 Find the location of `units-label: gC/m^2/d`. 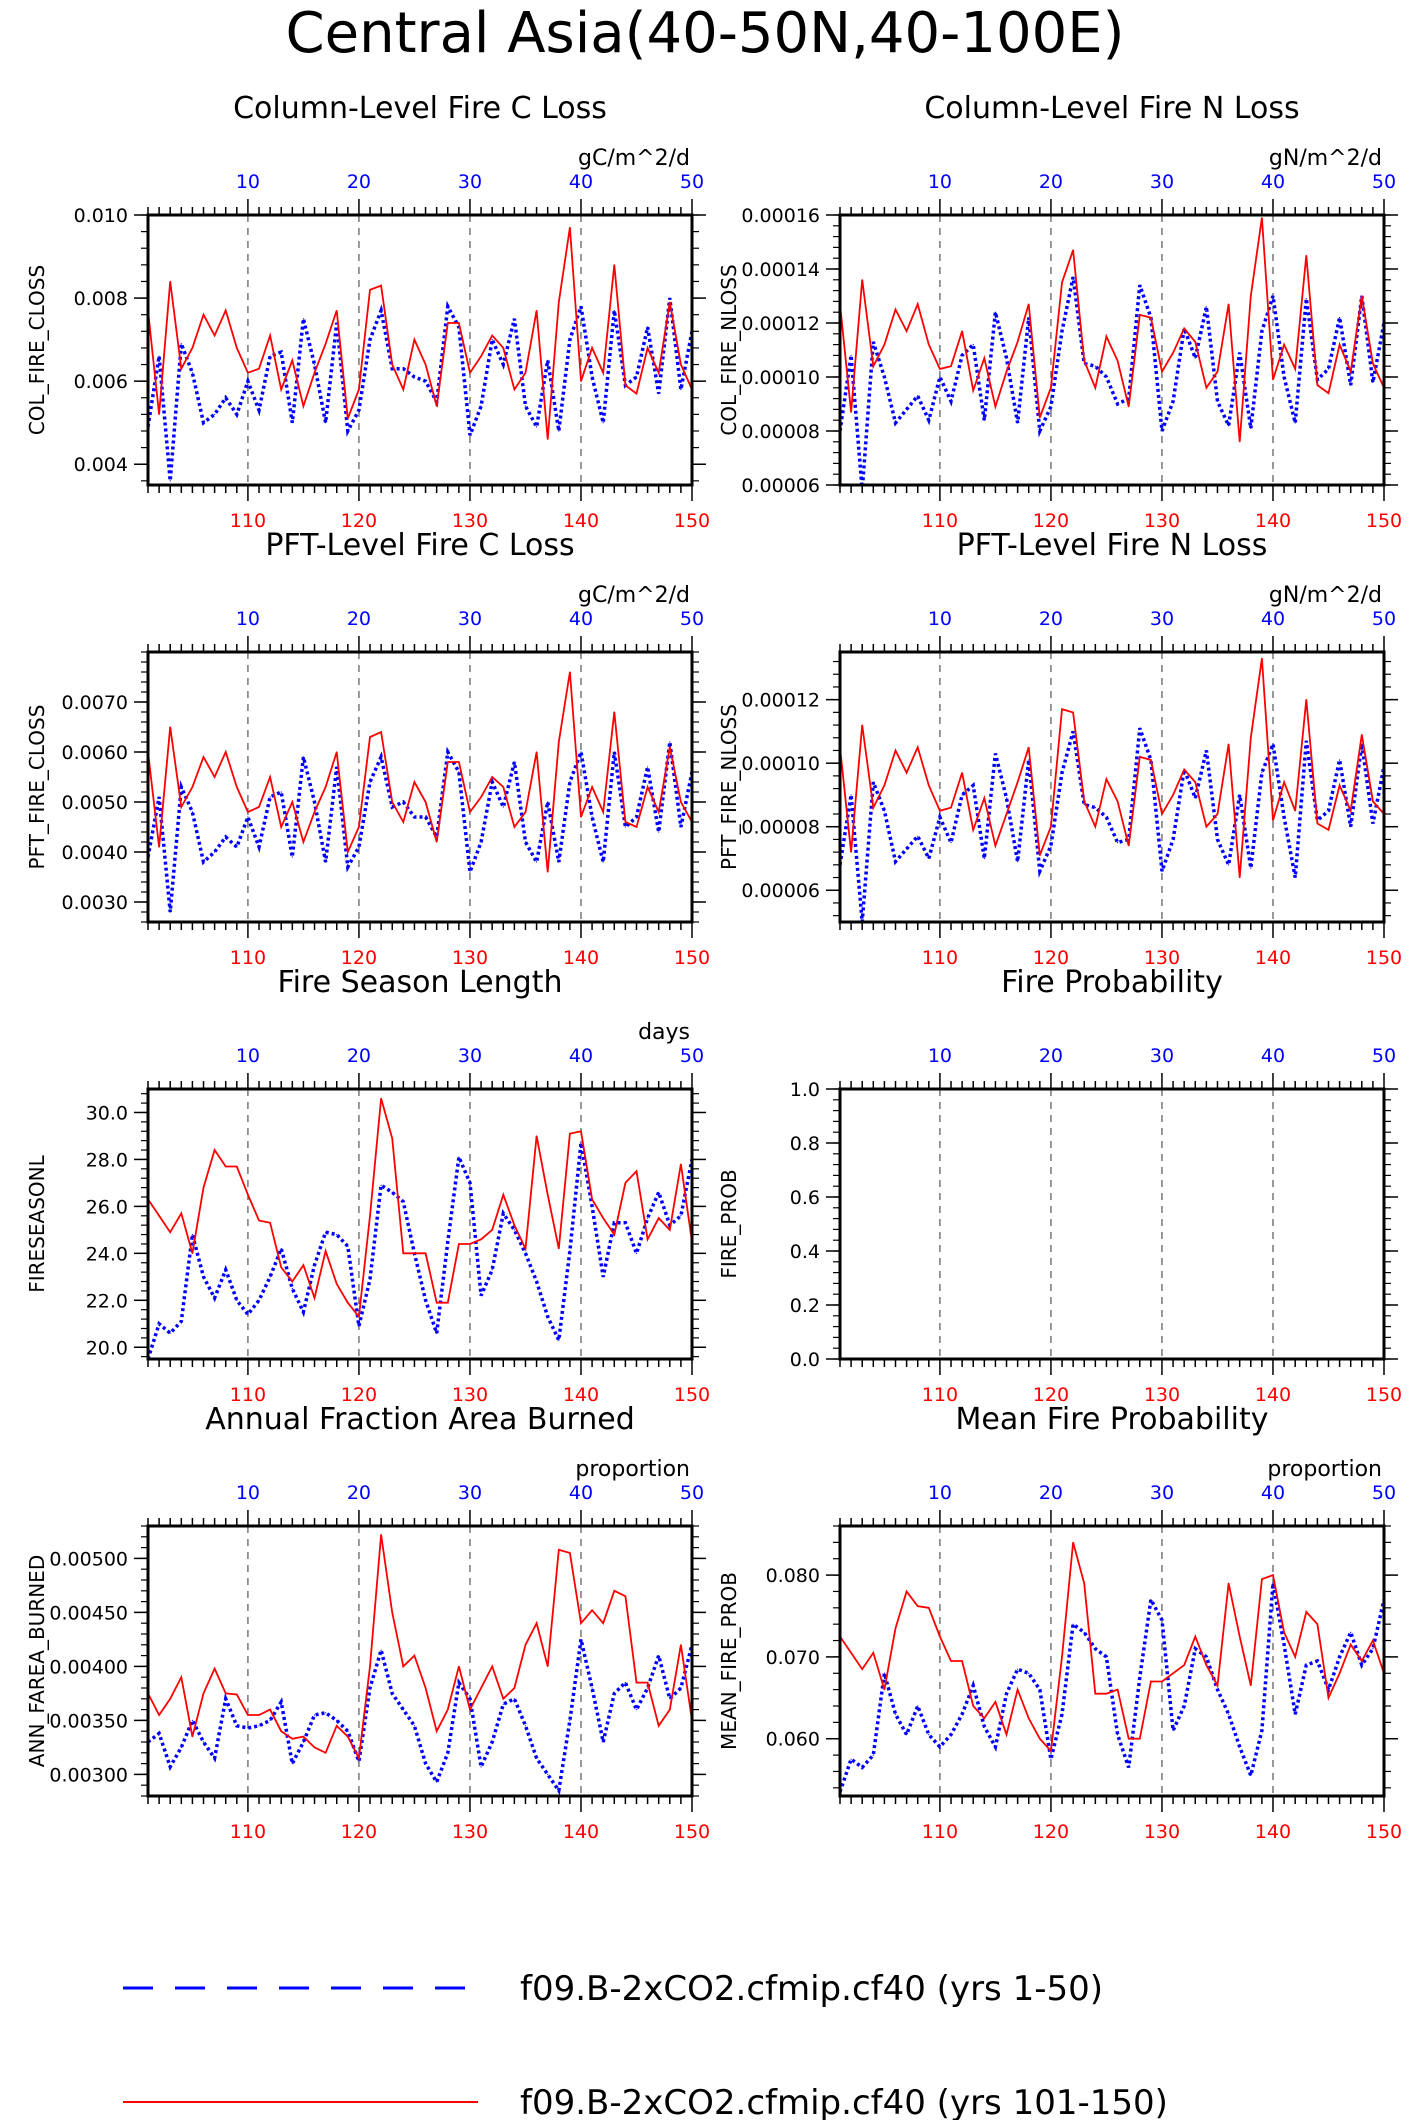

units-label: gC/m^2/d is located at coordinates (634, 595).